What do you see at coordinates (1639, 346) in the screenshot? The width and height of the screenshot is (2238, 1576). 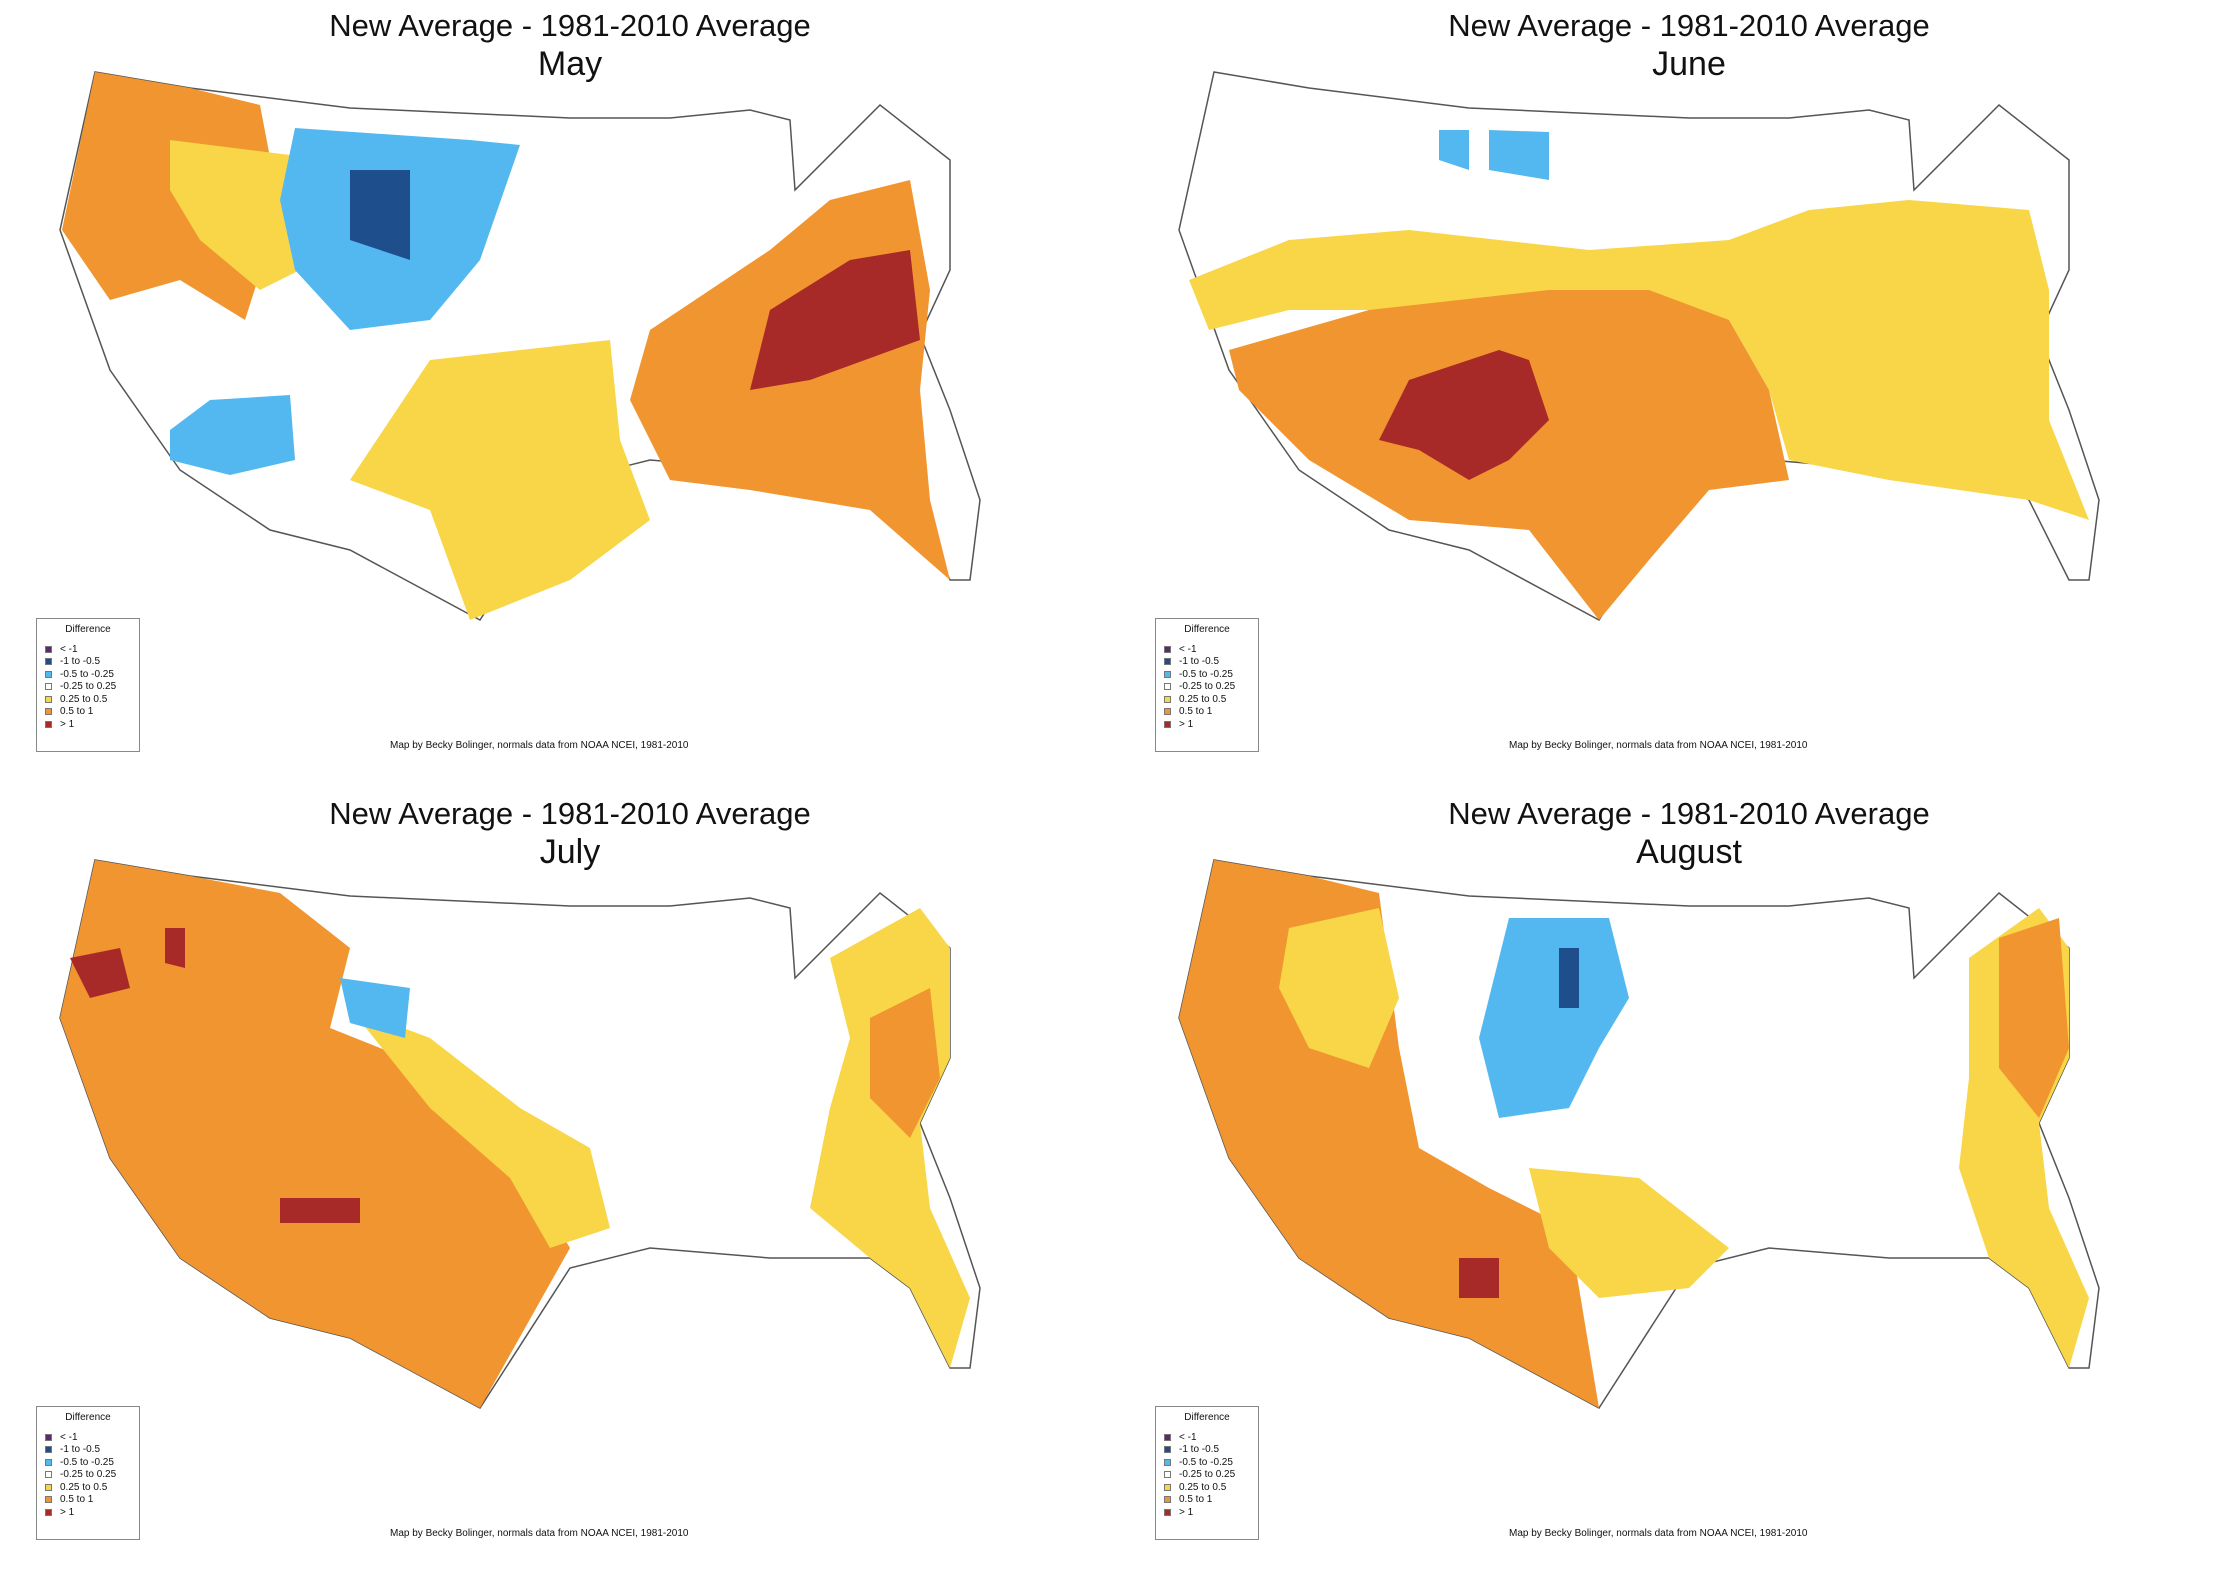 I see `us-map-june` at bounding box center [1639, 346].